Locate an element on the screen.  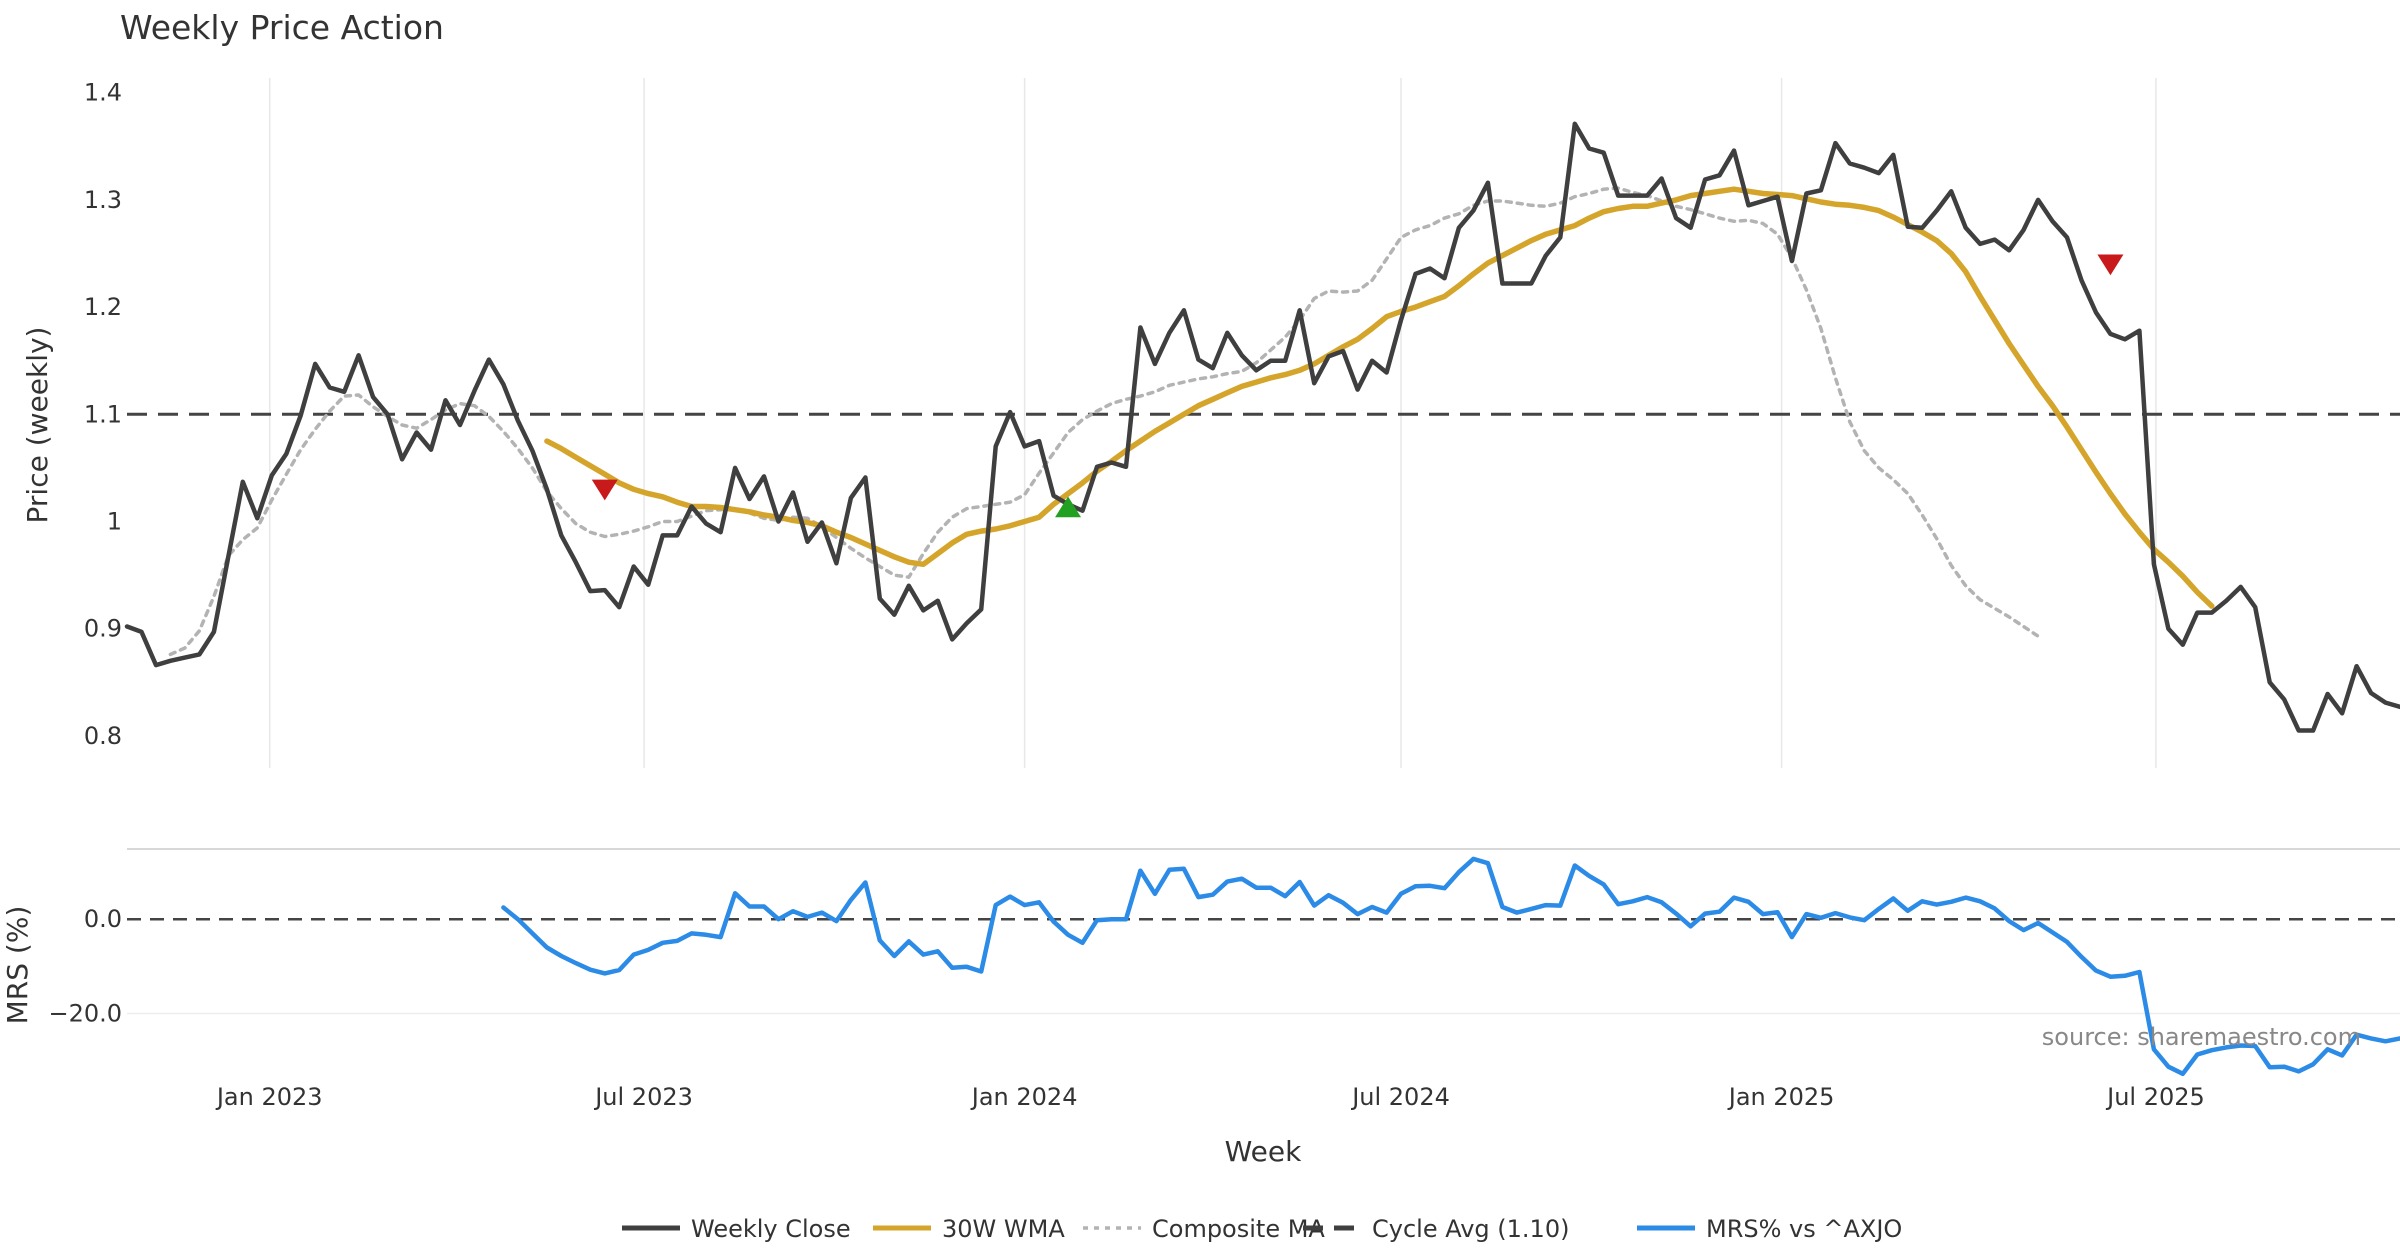
legend-label: MRS% vs ^AXJO is located at coordinates (1804, 1229).